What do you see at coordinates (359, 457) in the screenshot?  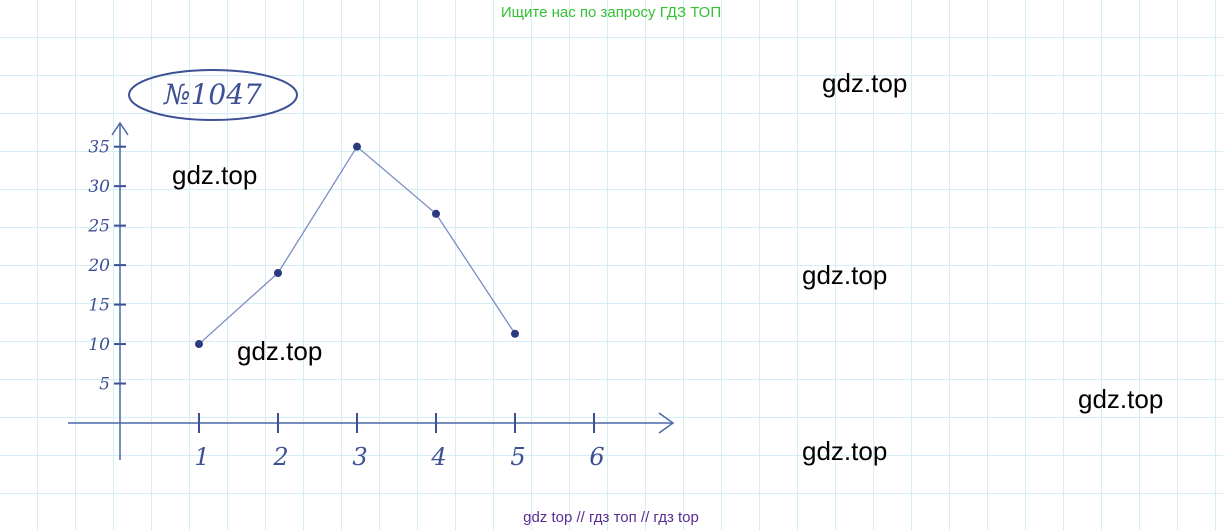 I see `x-tick-label: 3` at bounding box center [359, 457].